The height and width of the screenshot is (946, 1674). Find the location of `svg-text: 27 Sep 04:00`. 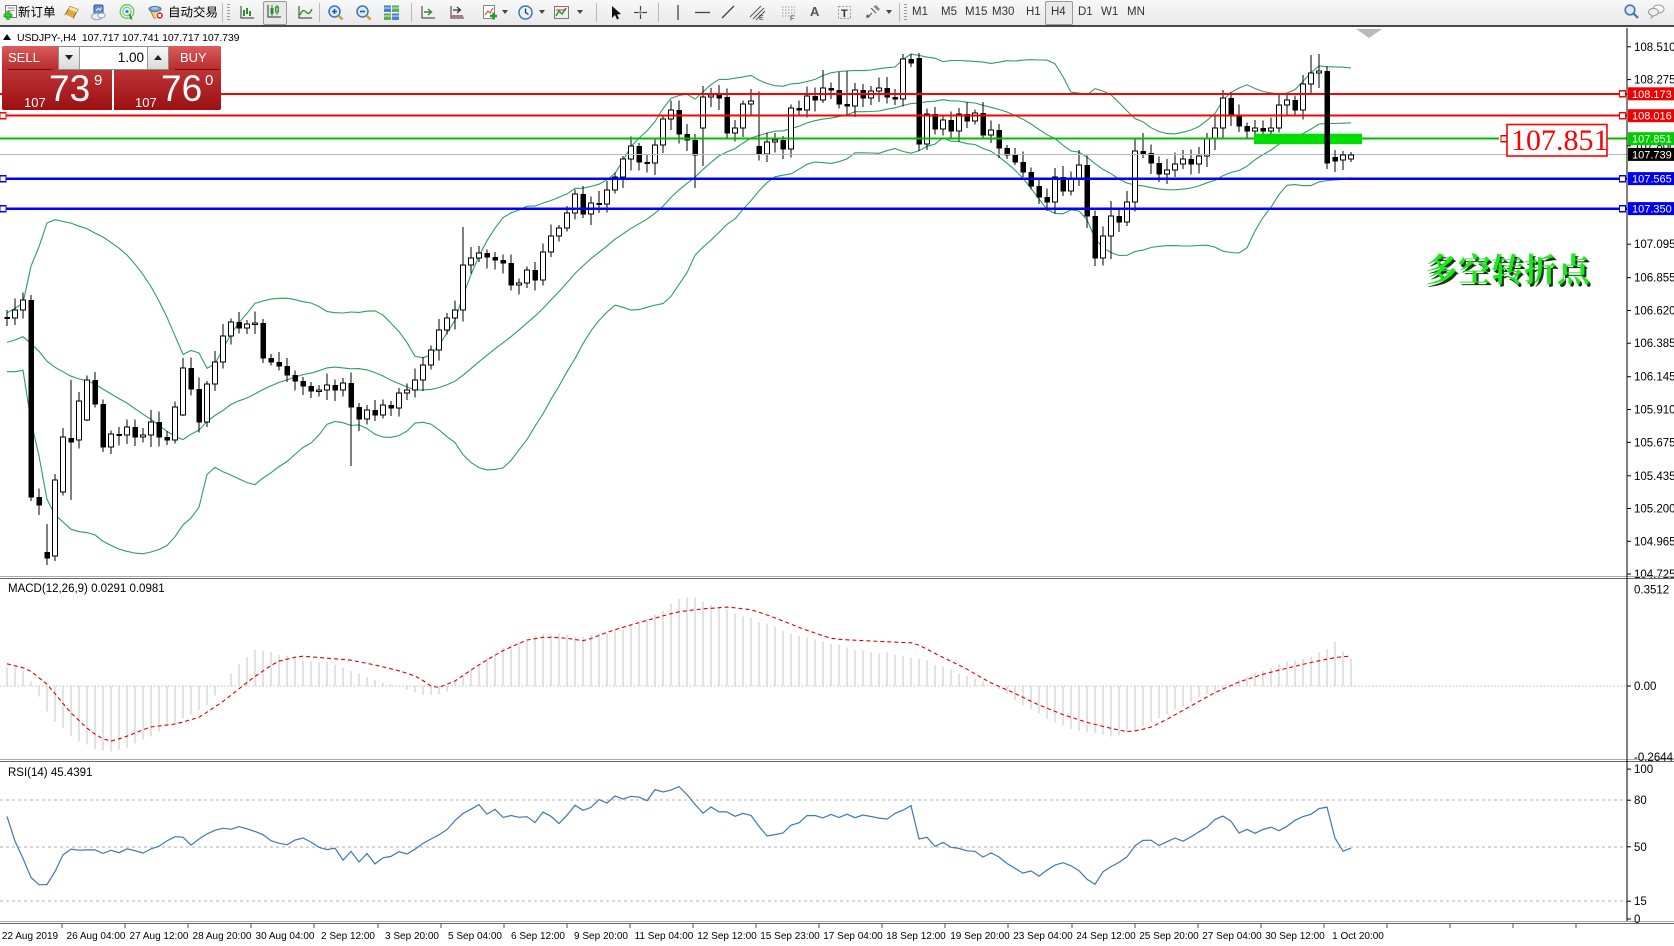

svg-text: 27 Sep 04:00 is located at coordinates (1232, 936).